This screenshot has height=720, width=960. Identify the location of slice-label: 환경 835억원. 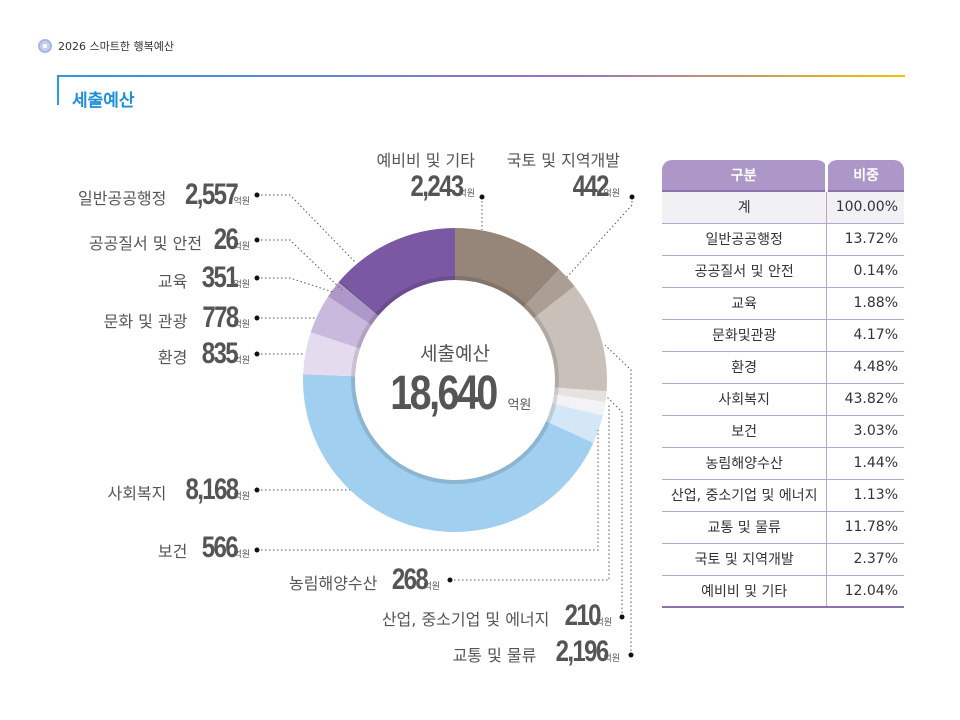
(204, 354).